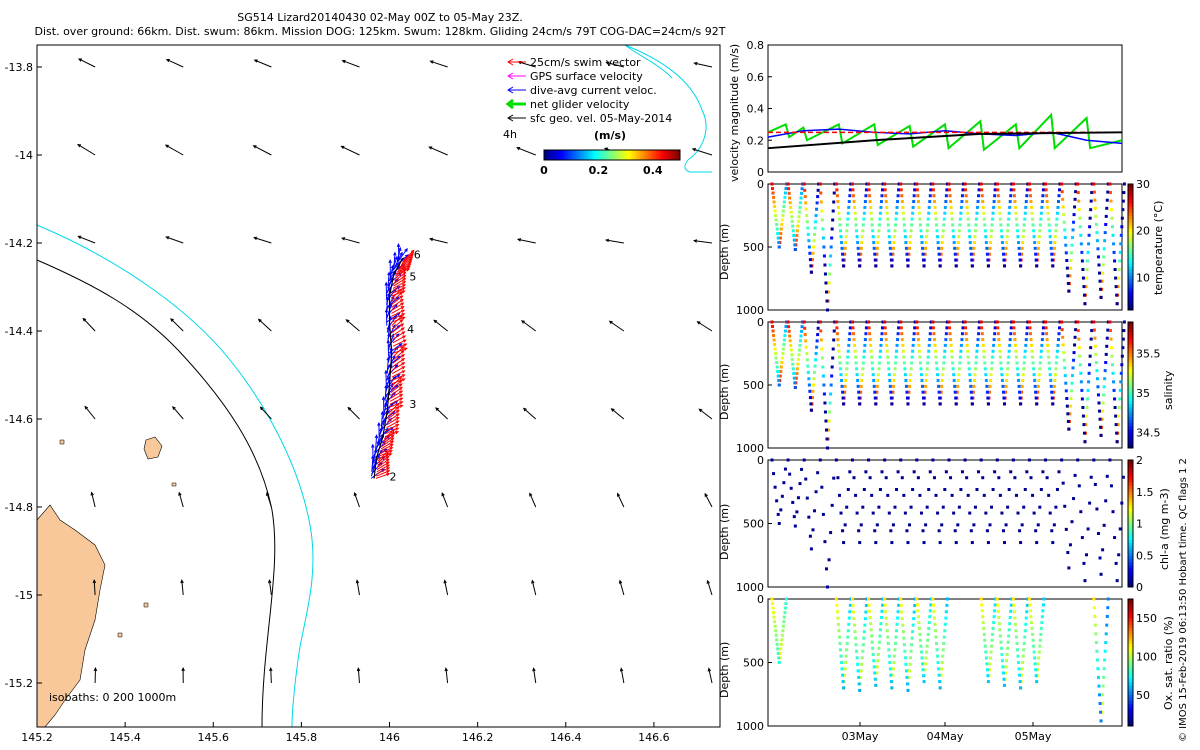  Describe the element at coordinates (1139, 587) in the screenshot. I see `chla-cbar-tick: 0` at that location.